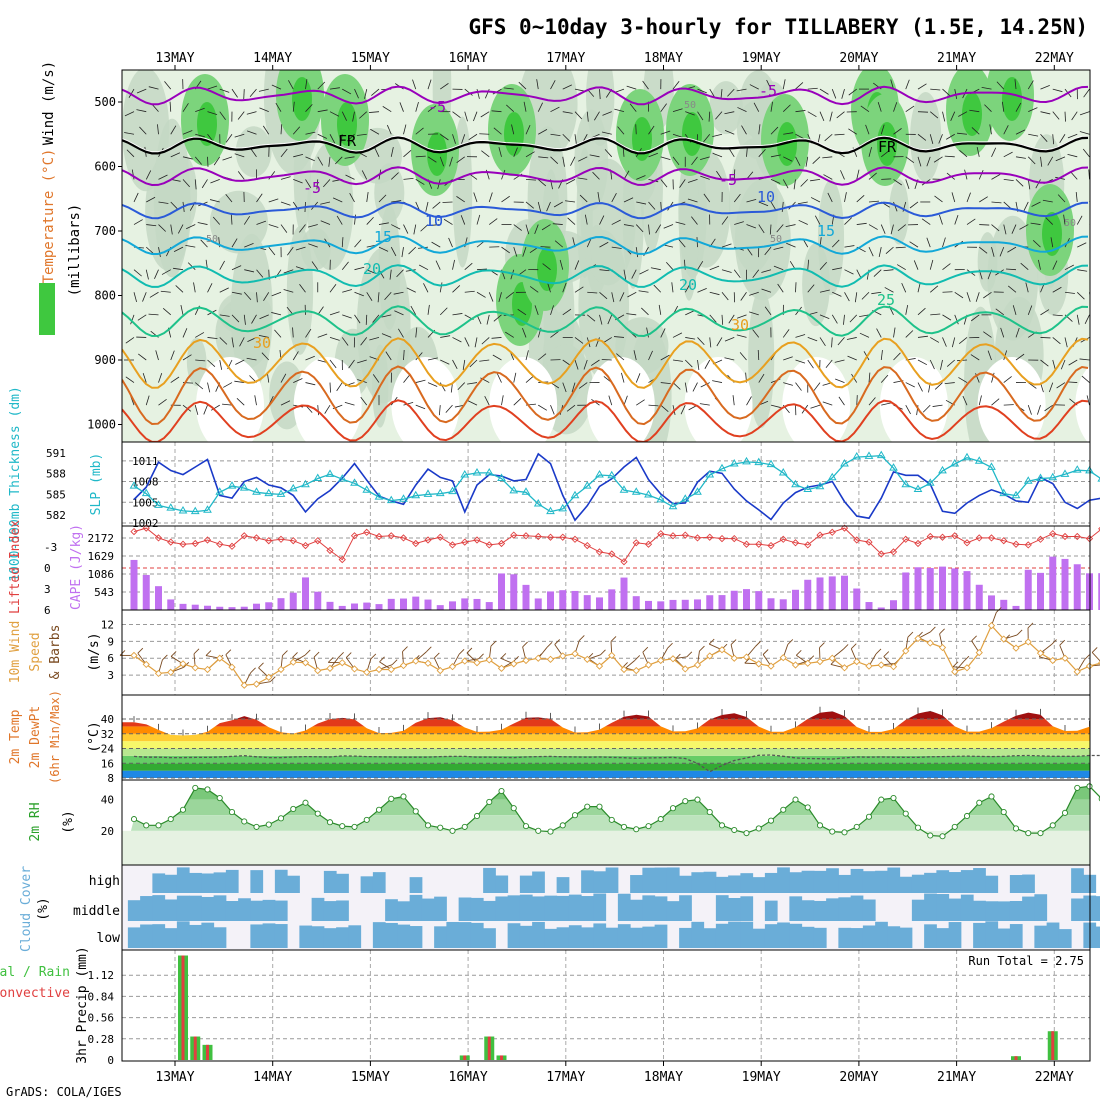  What do you see at coordinates (75, 250) in the screenshot?
I see `pressure-units-label: (millibars)` at bounding box center [75, 250].